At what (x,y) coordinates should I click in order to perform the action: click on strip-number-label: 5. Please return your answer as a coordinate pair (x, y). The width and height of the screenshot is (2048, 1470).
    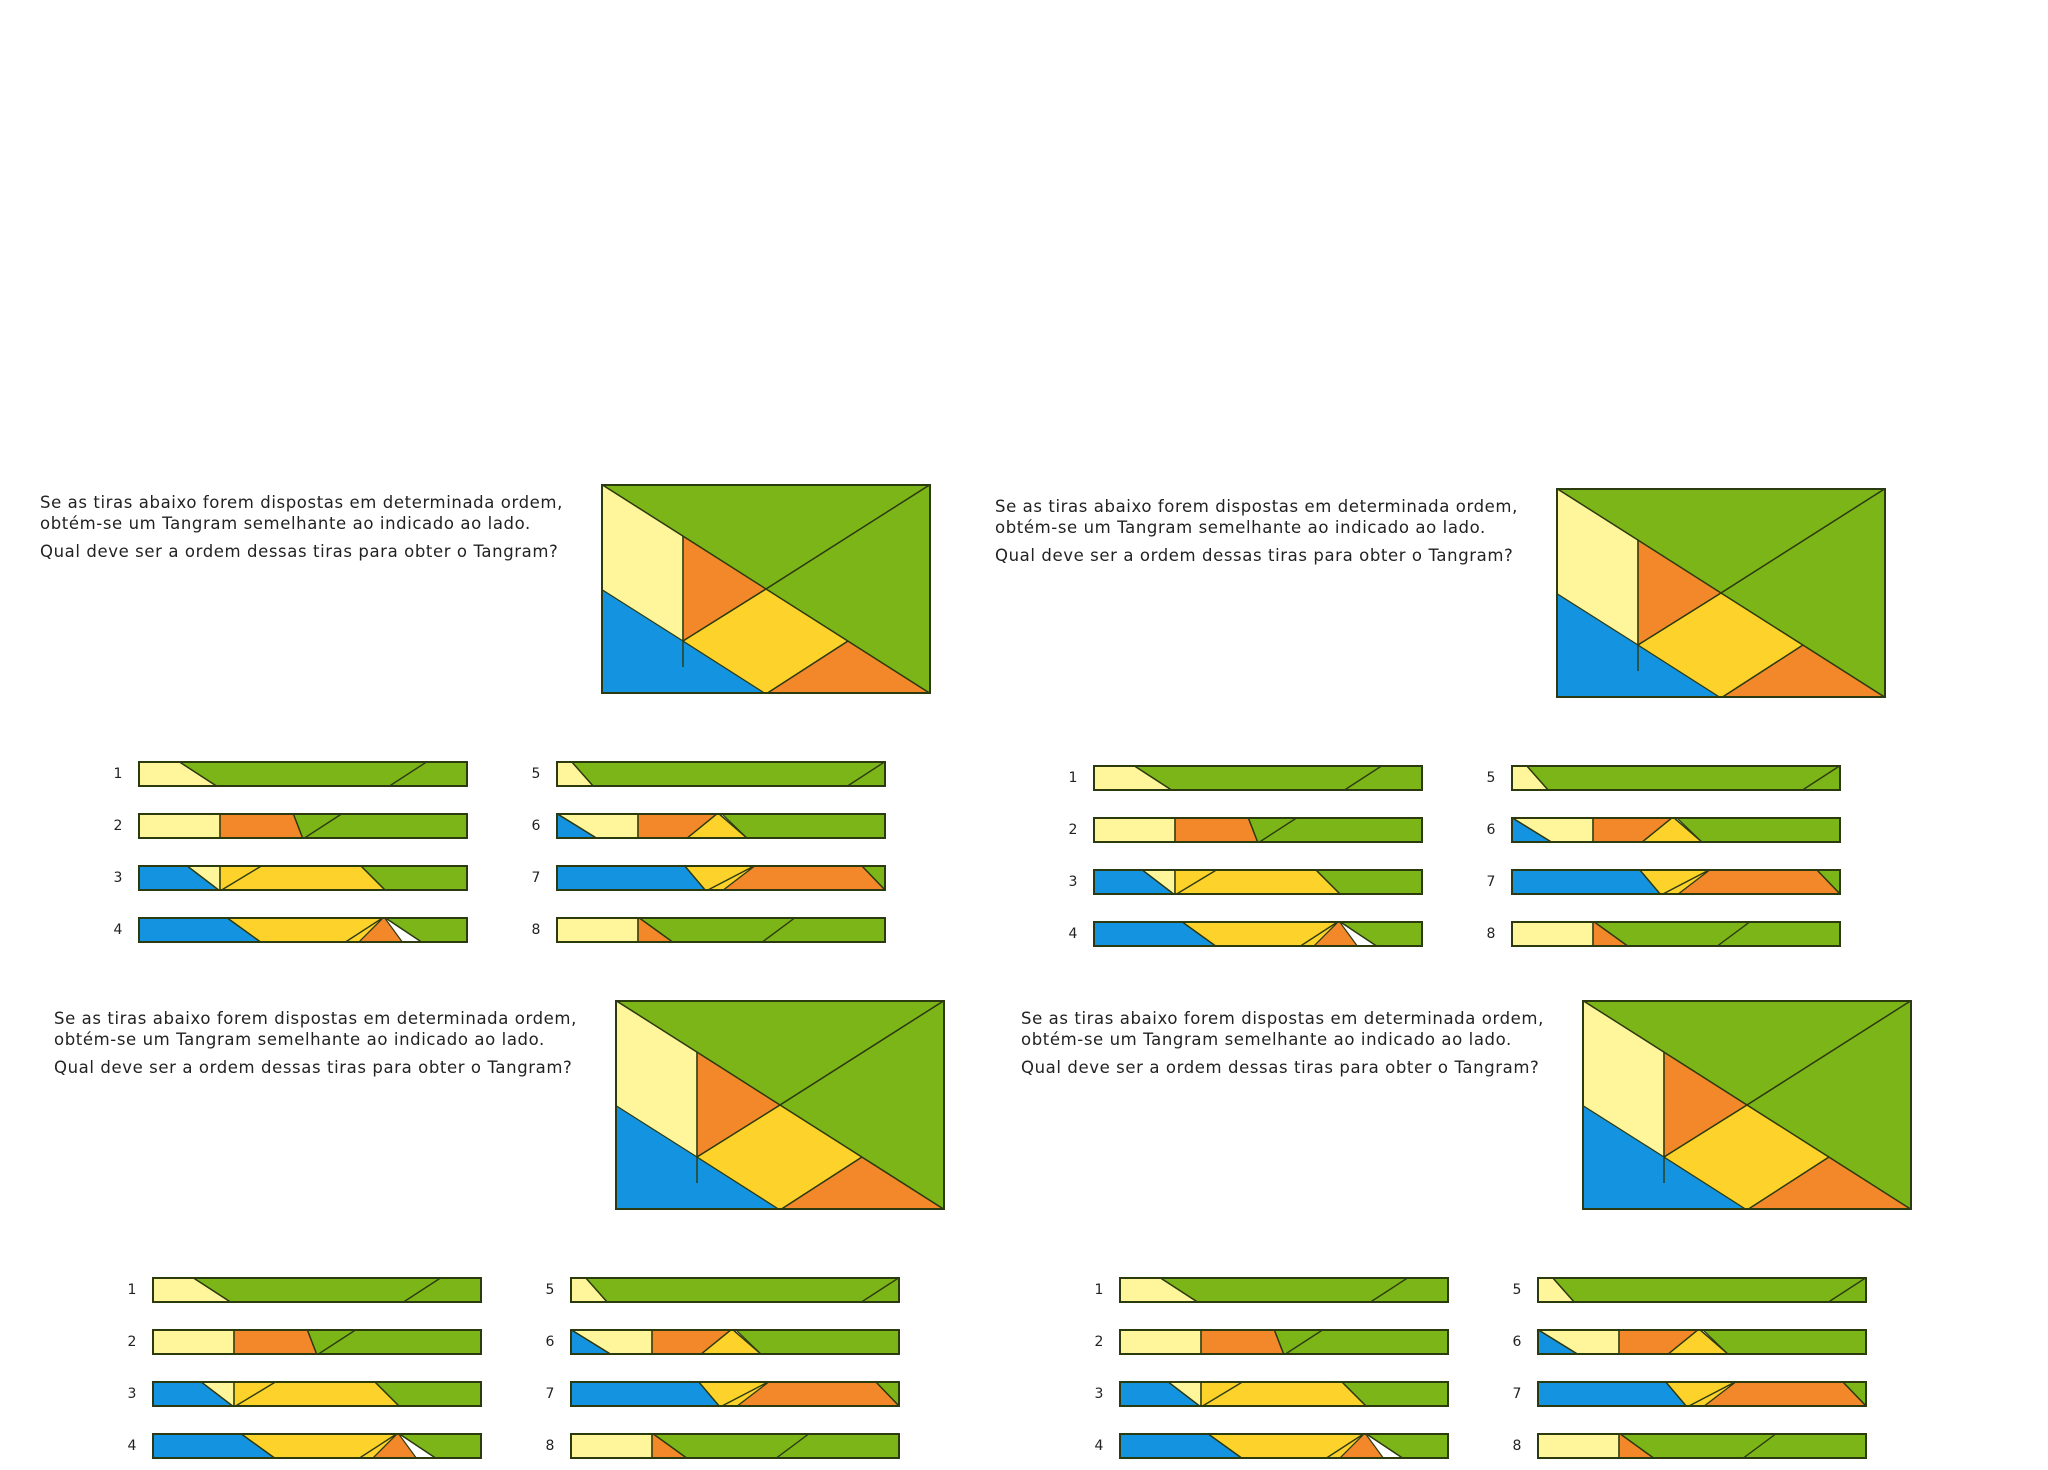
    Looking at the image, I should click on (1517, 1290).